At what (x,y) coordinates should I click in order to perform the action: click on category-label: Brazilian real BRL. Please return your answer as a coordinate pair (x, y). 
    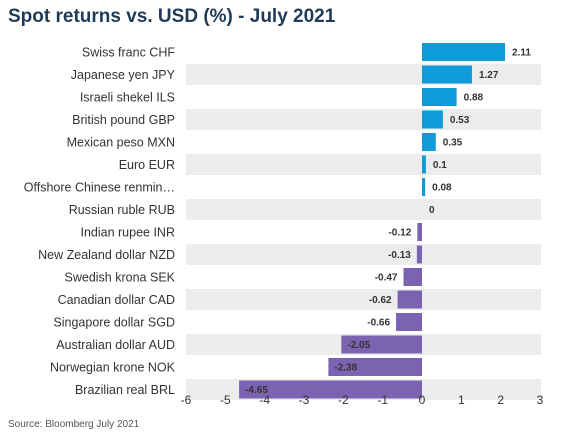
    Looking at the image, I should click on (125, 390).